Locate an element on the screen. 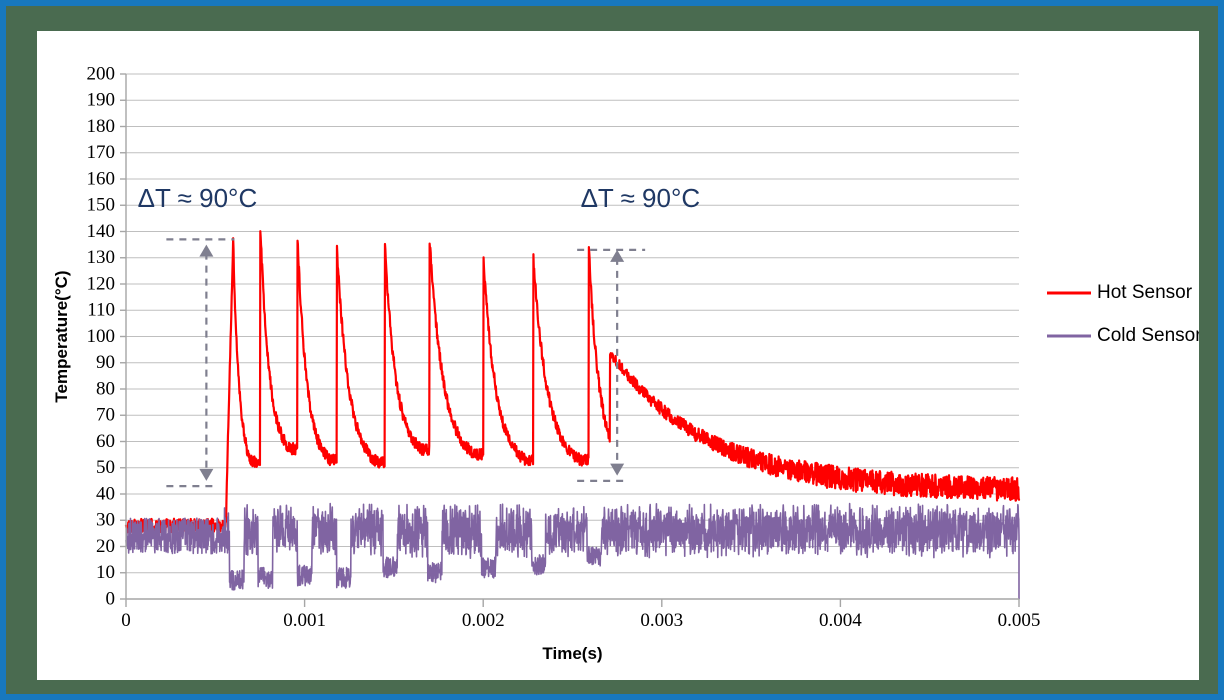  y-tick-label: 10 is located at coordinates (105, 572).